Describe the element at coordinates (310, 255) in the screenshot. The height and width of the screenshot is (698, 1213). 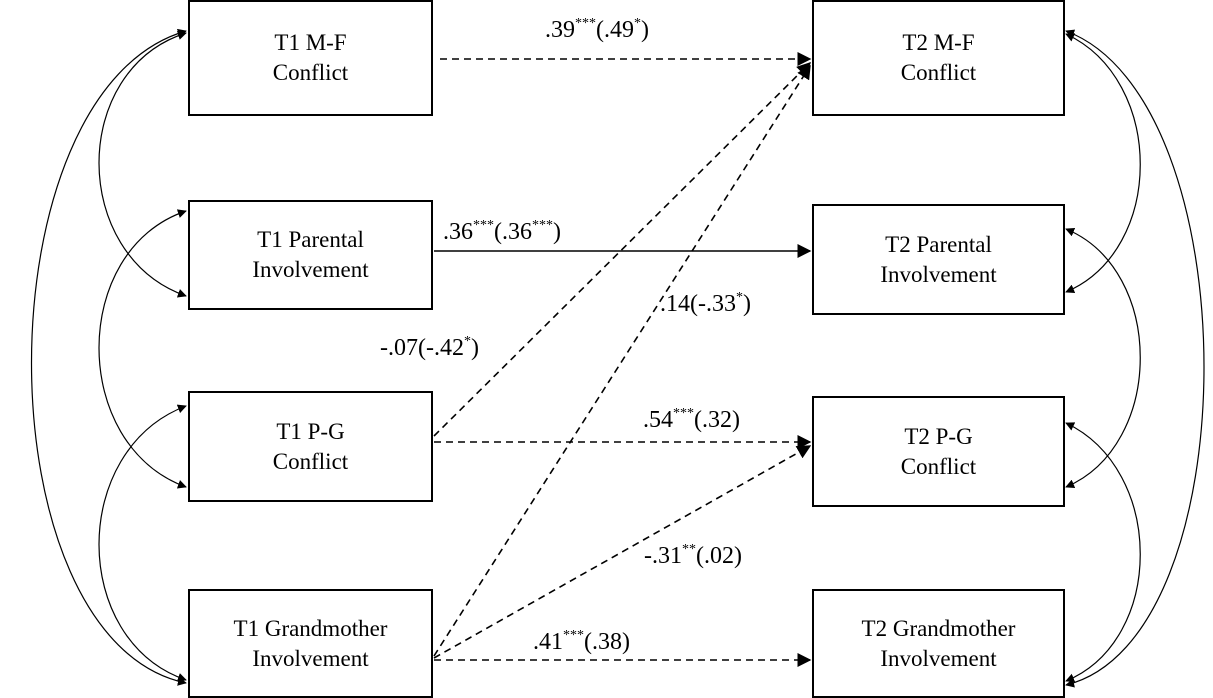
I see `t1-parental-involvement-box: T1 Parental Involvement` at that location.